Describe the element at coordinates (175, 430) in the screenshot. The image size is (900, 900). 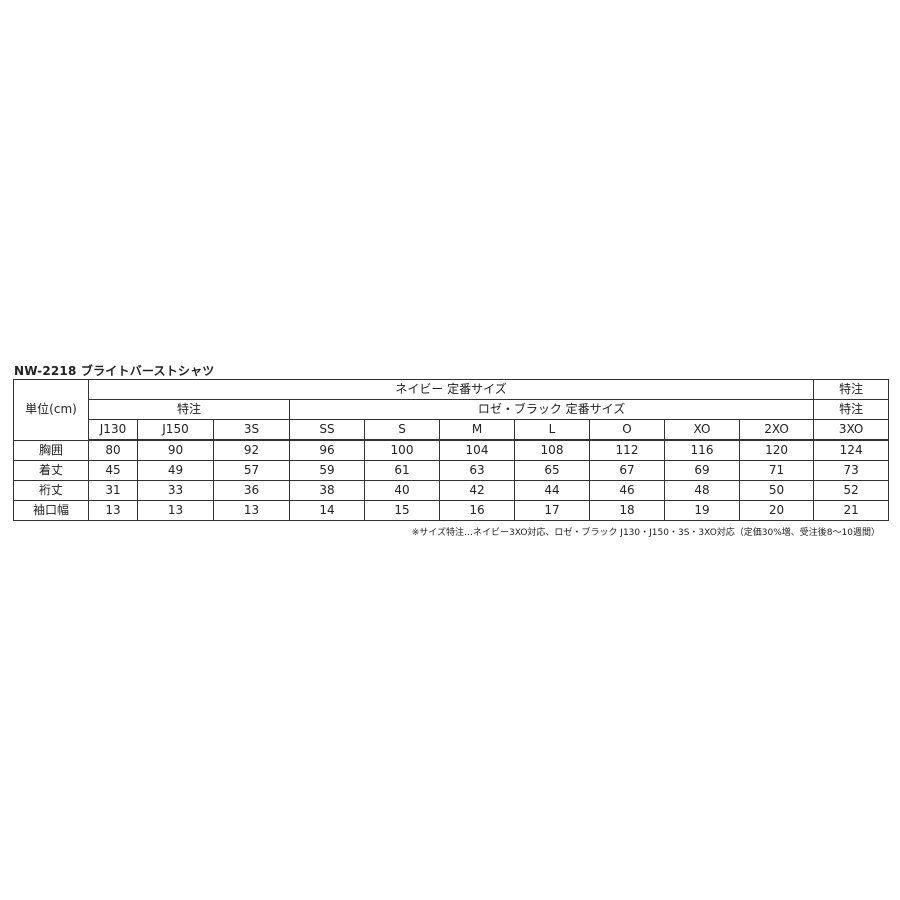
I see `size-header: J150` at that location.